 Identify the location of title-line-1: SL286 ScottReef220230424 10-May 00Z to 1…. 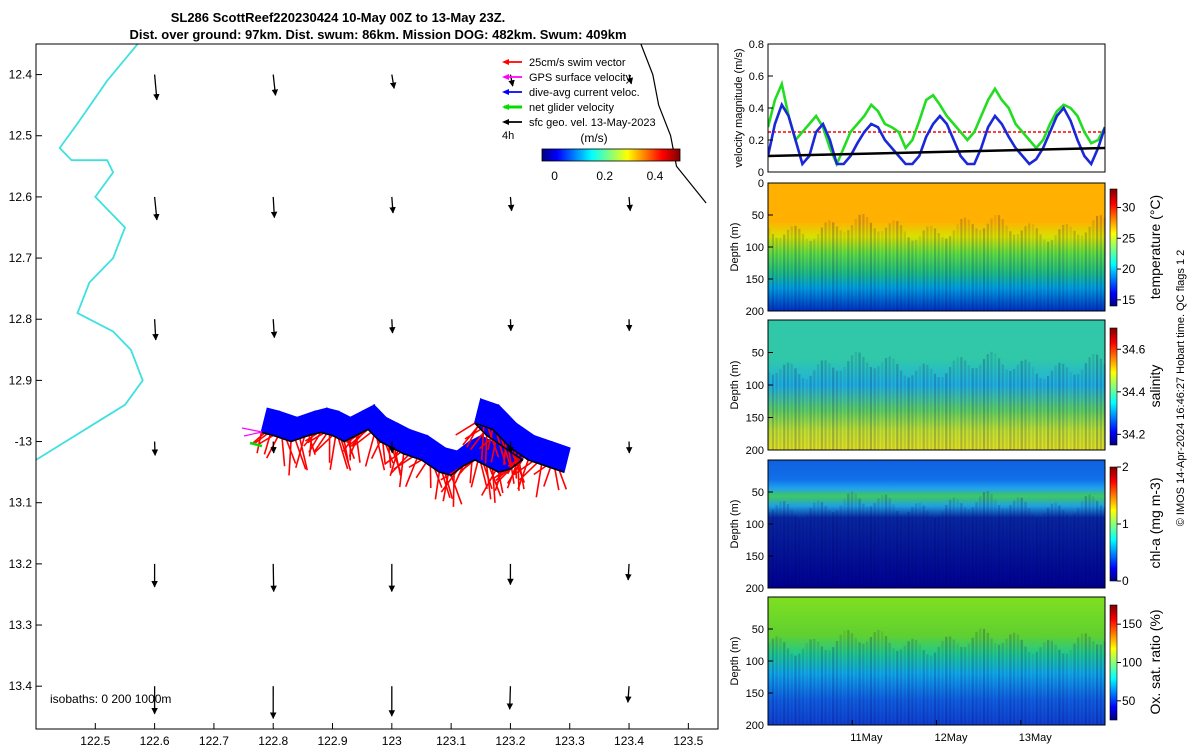
(338, 17).